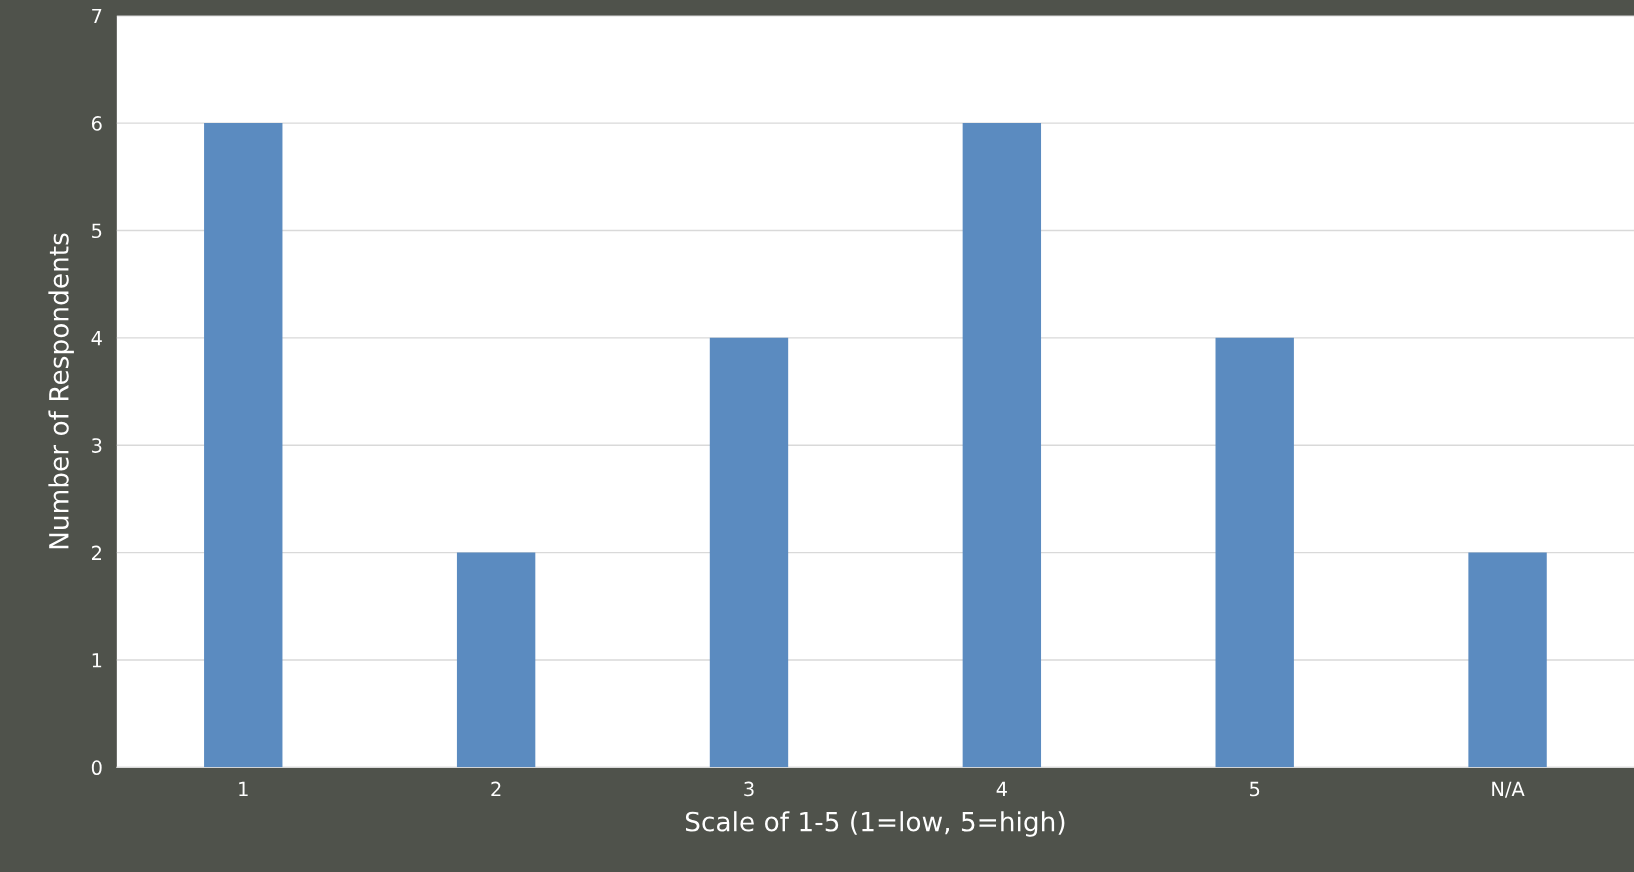  What do you see at coordinates (97, 231) in the screenshot?
I see `y-tick-label: 5` at bounding box center [97, 231].